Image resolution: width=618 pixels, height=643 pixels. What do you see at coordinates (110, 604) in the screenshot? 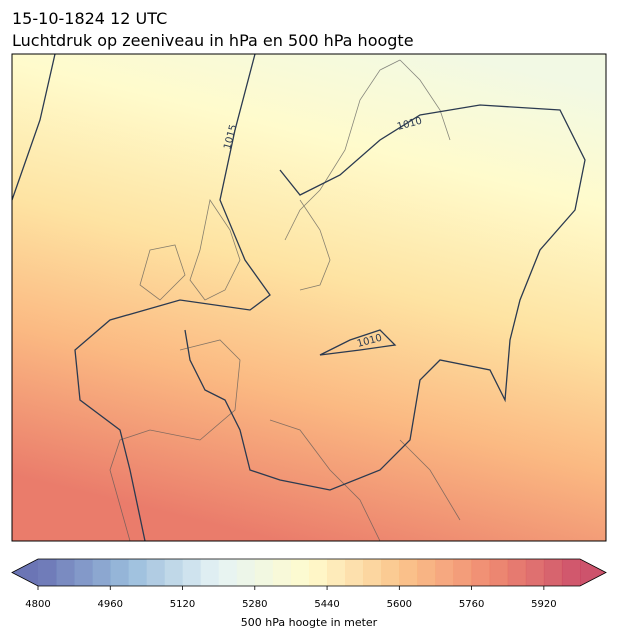
I see `colorbar-tick-label: 4960` at bounding box center [110, 604].